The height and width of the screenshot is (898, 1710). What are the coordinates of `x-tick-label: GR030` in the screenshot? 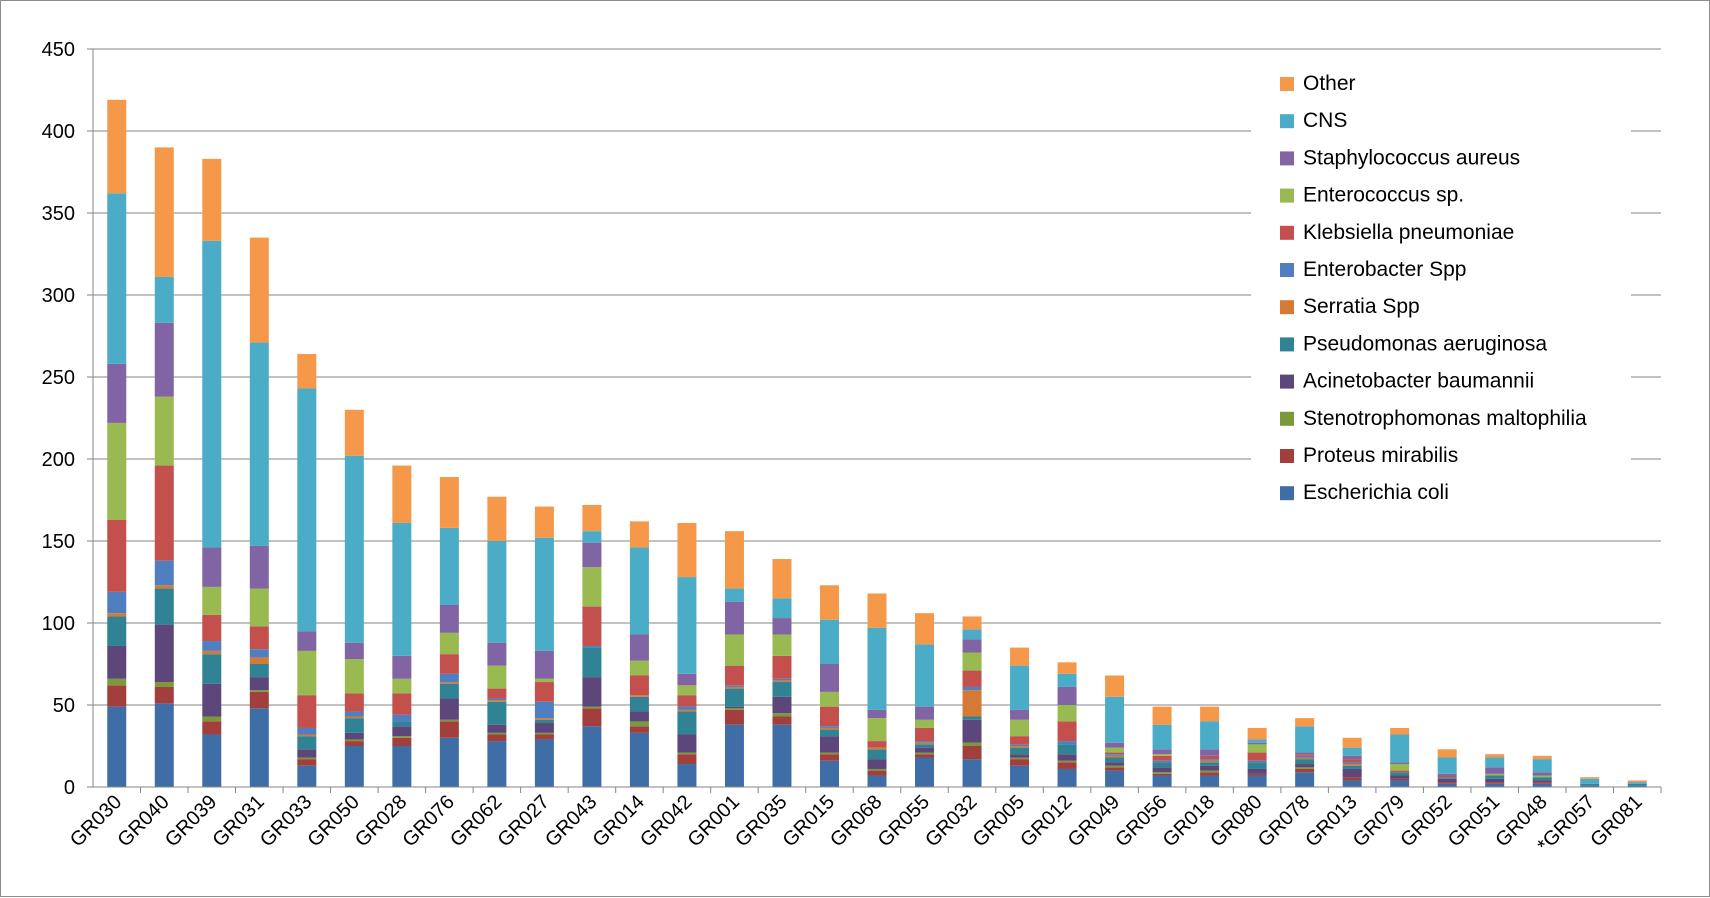 It's located at (96, 821).